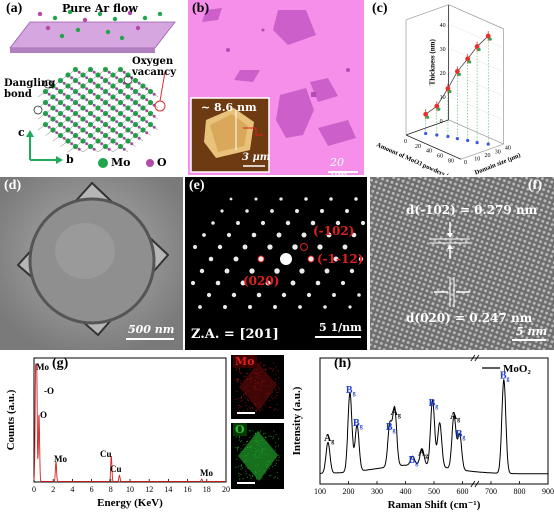 The image size is (554, 519). Describe the element at coordinates (443, 50) in the screenshot. I see `y-tick-label: 30` at that location.